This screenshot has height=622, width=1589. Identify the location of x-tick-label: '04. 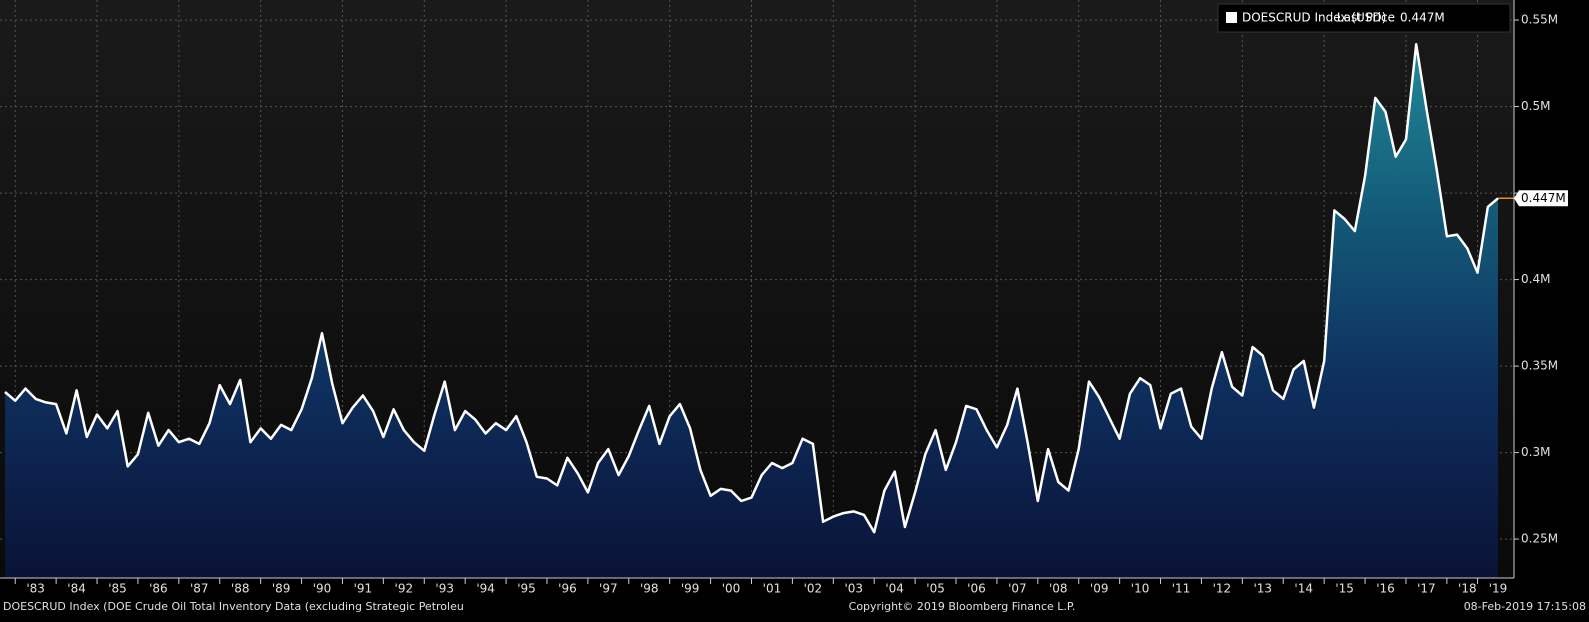
(894, 589).